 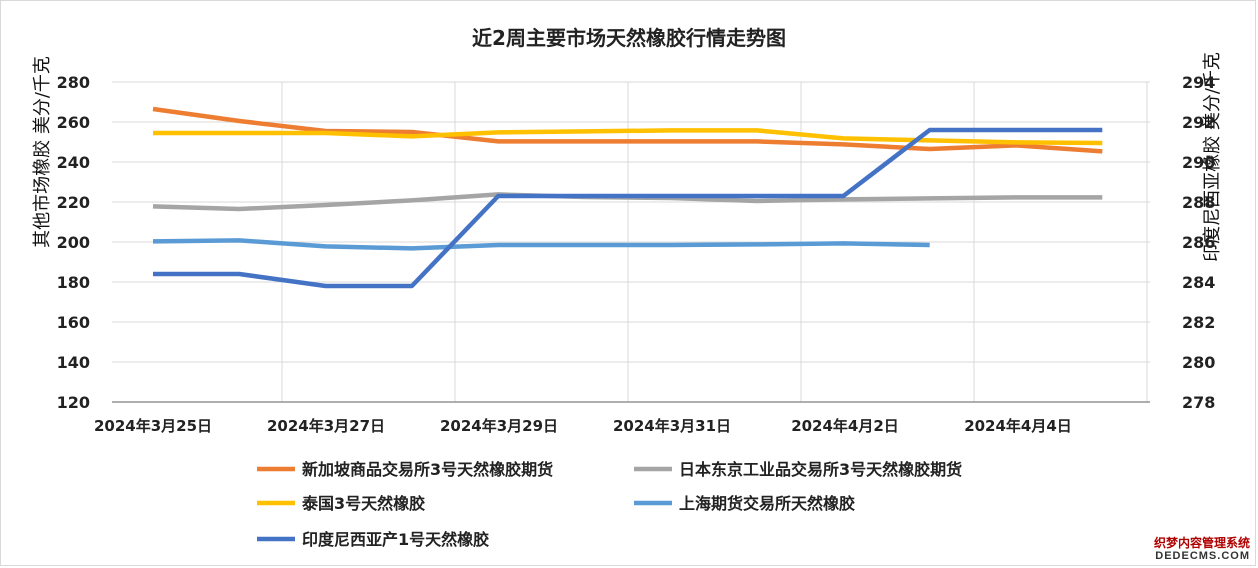 What do you see at coordinates (1198, 122) in the screenshot?
I see `y-right-tick-label: 292` at bounding box center [1198, 122].